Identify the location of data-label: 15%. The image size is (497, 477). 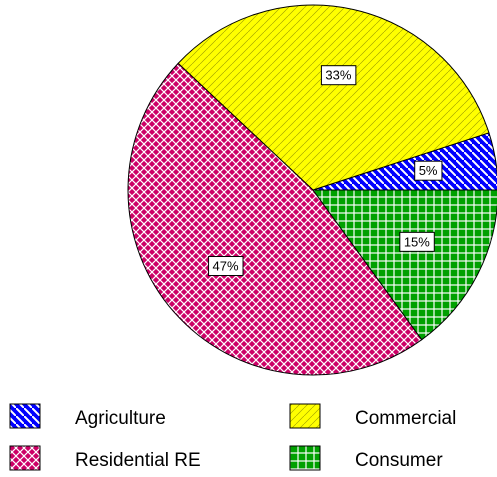
(417, 241).